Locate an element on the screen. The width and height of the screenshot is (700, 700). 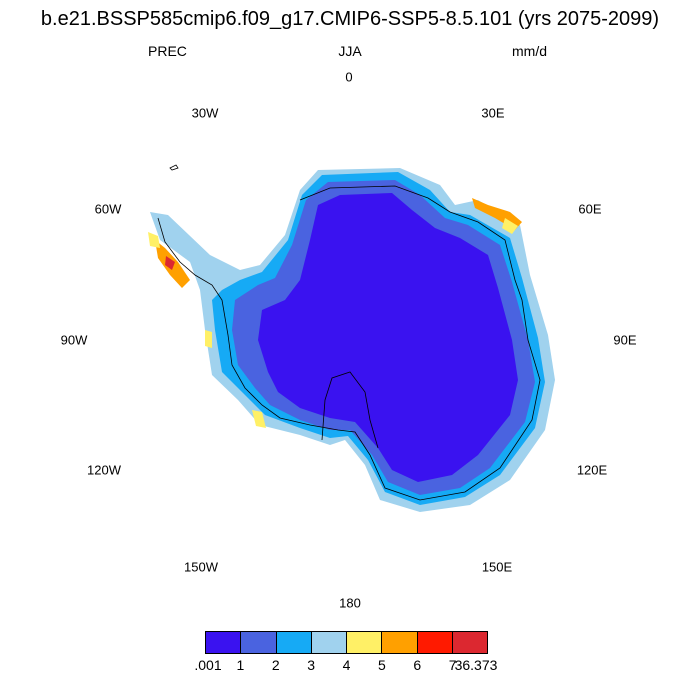
ross-ice-shelf-line is located at coordinates (350, 410).